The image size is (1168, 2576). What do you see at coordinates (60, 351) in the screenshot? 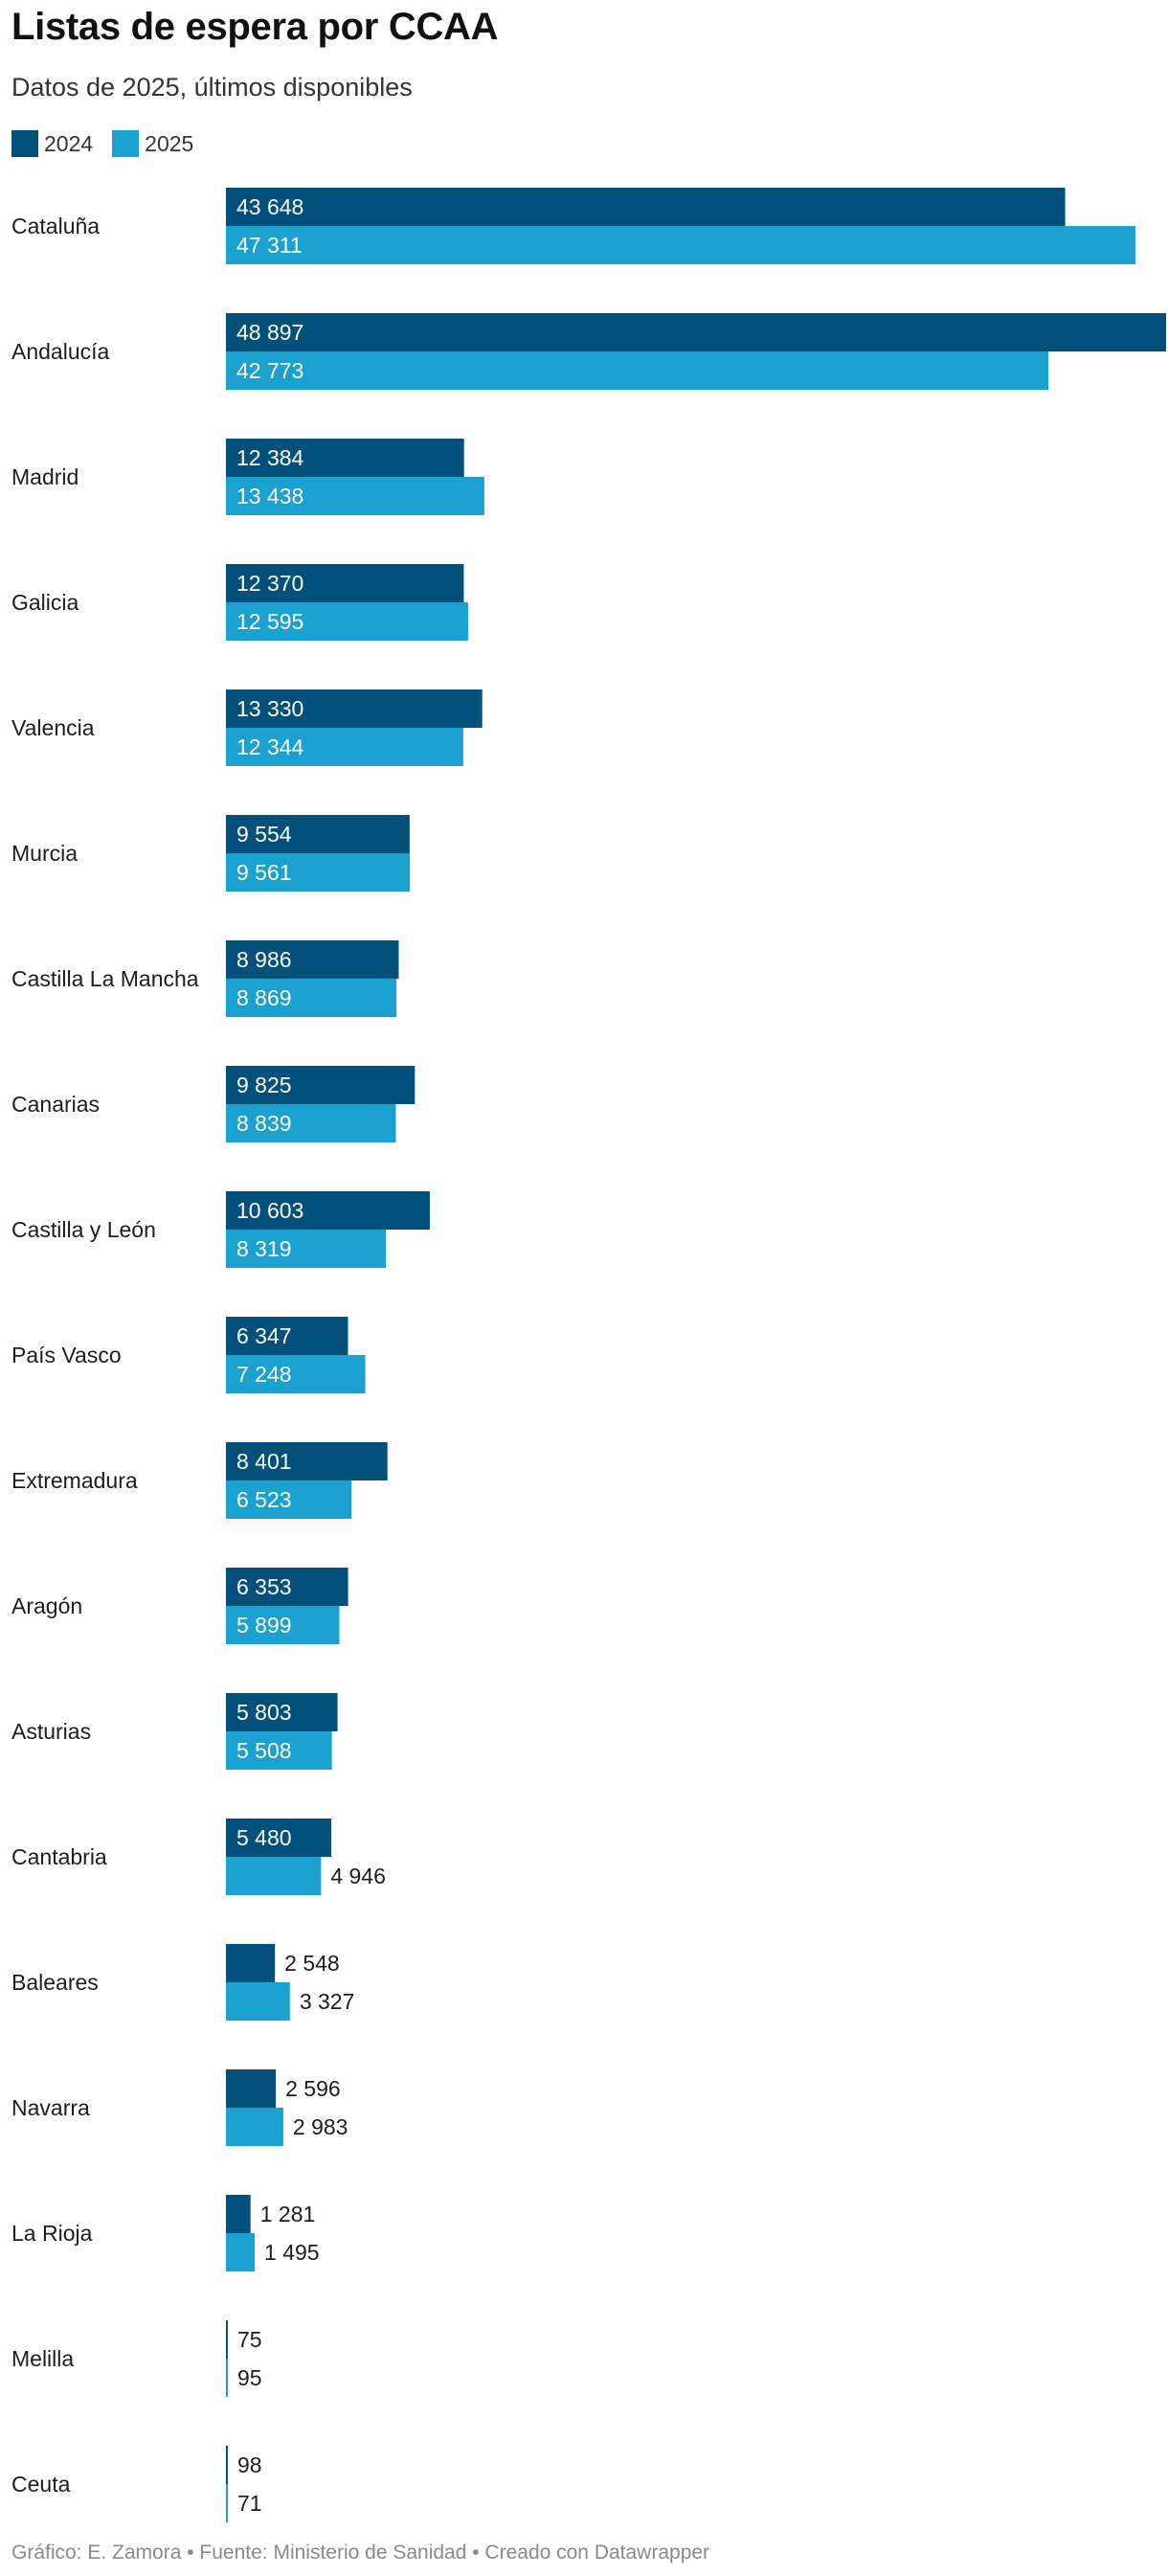
I see `category-label-andalucia: Andalucía` at bounding box center [60, 351].